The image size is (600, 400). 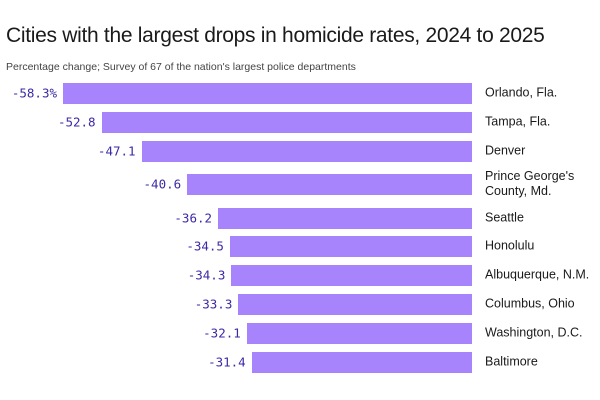 What do you see at coordinates (510, 245) in the screenshot?
I see `category-label: Honolulu` at bounding box center [510, 245].